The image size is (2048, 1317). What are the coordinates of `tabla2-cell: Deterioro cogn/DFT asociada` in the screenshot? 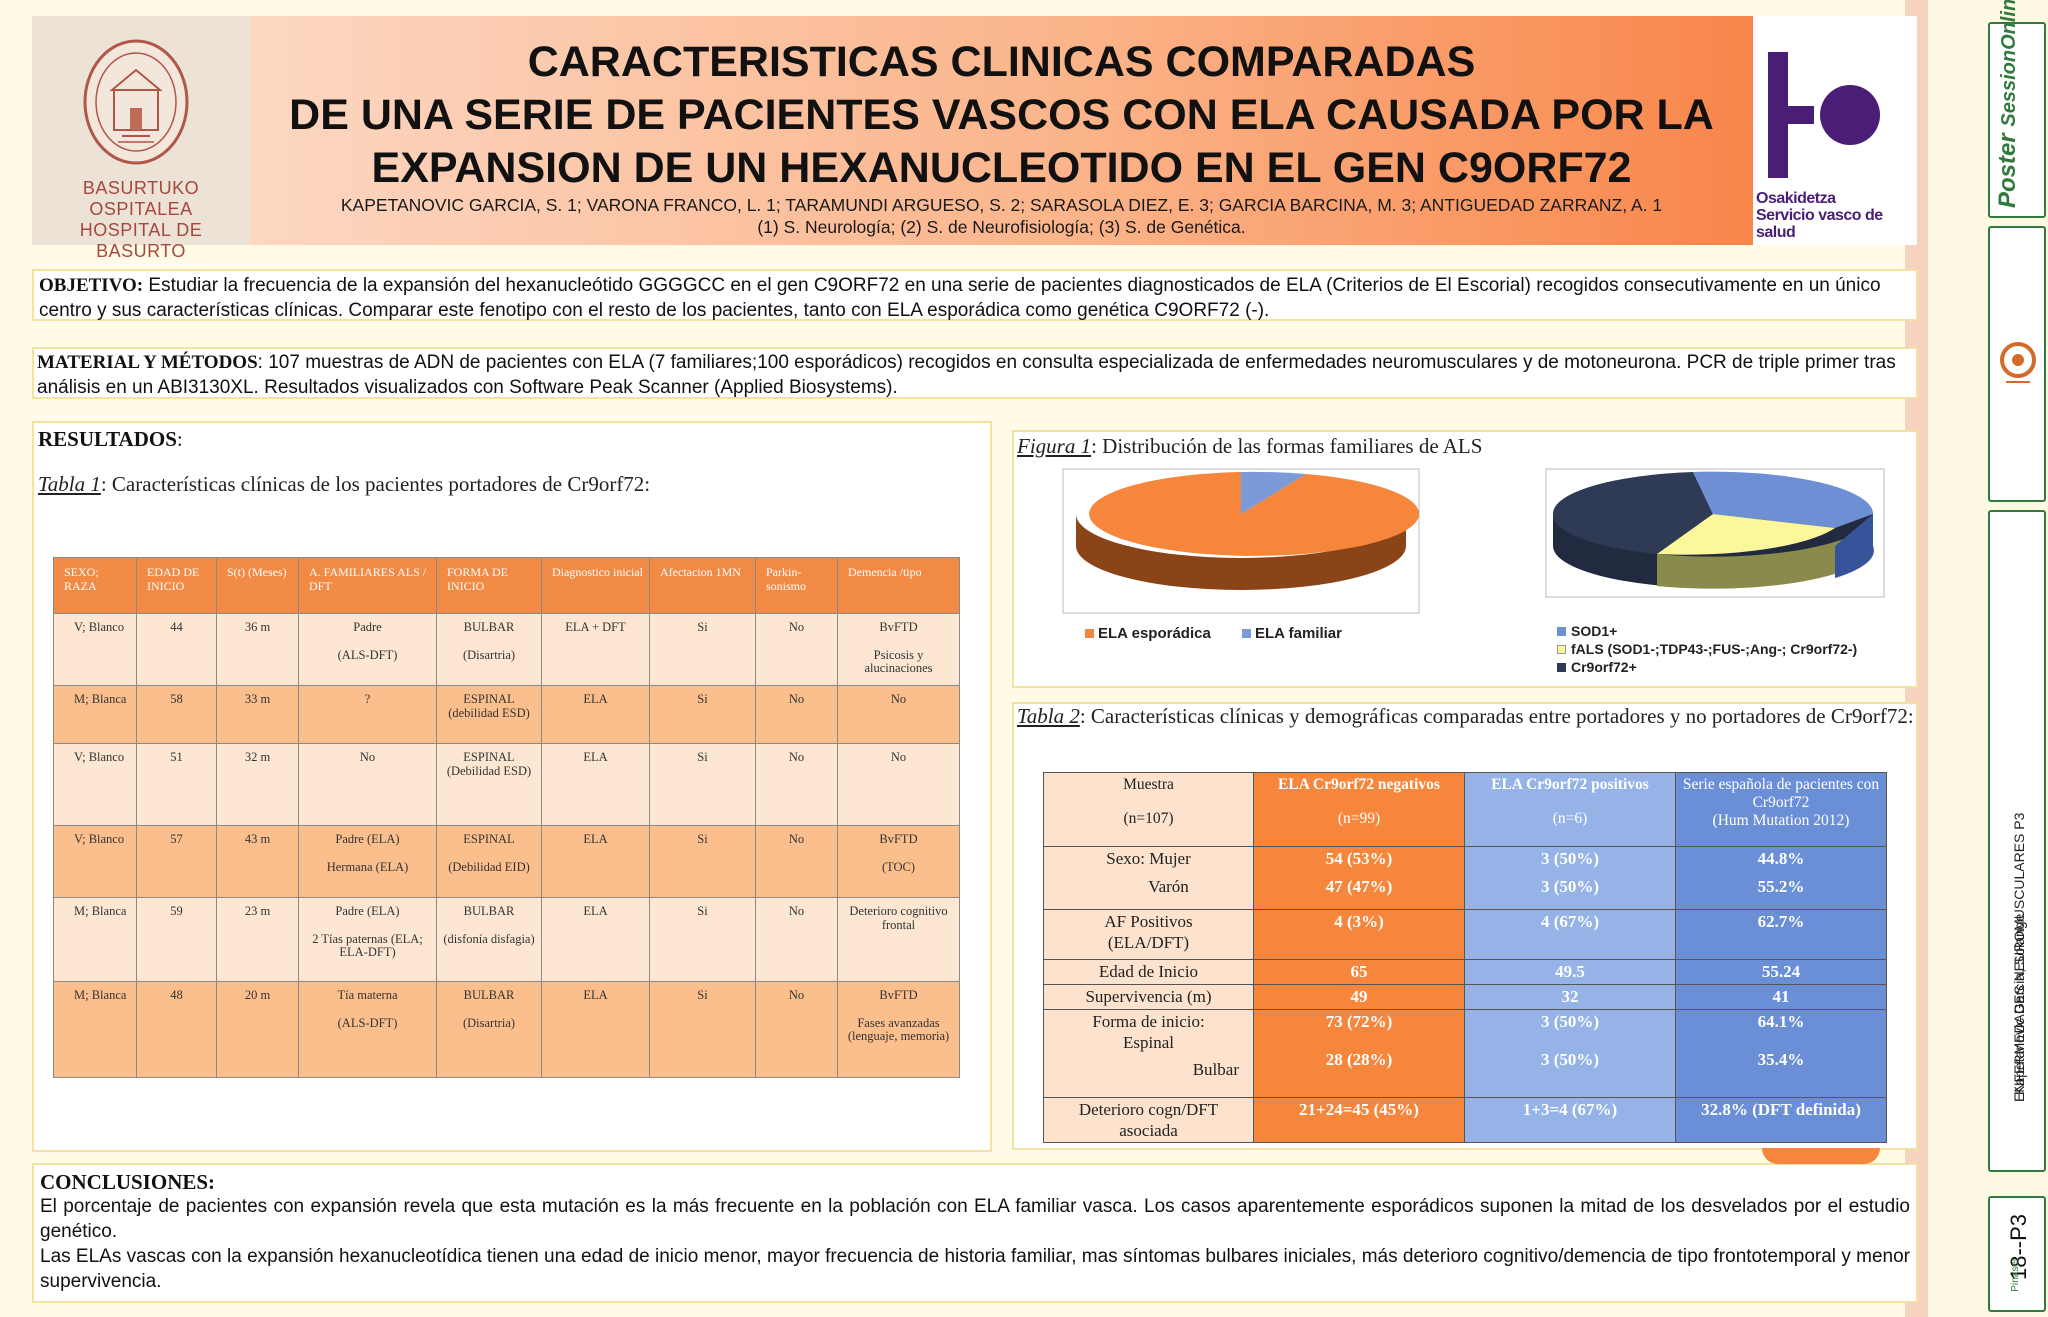 It's located at (1148, 1120).